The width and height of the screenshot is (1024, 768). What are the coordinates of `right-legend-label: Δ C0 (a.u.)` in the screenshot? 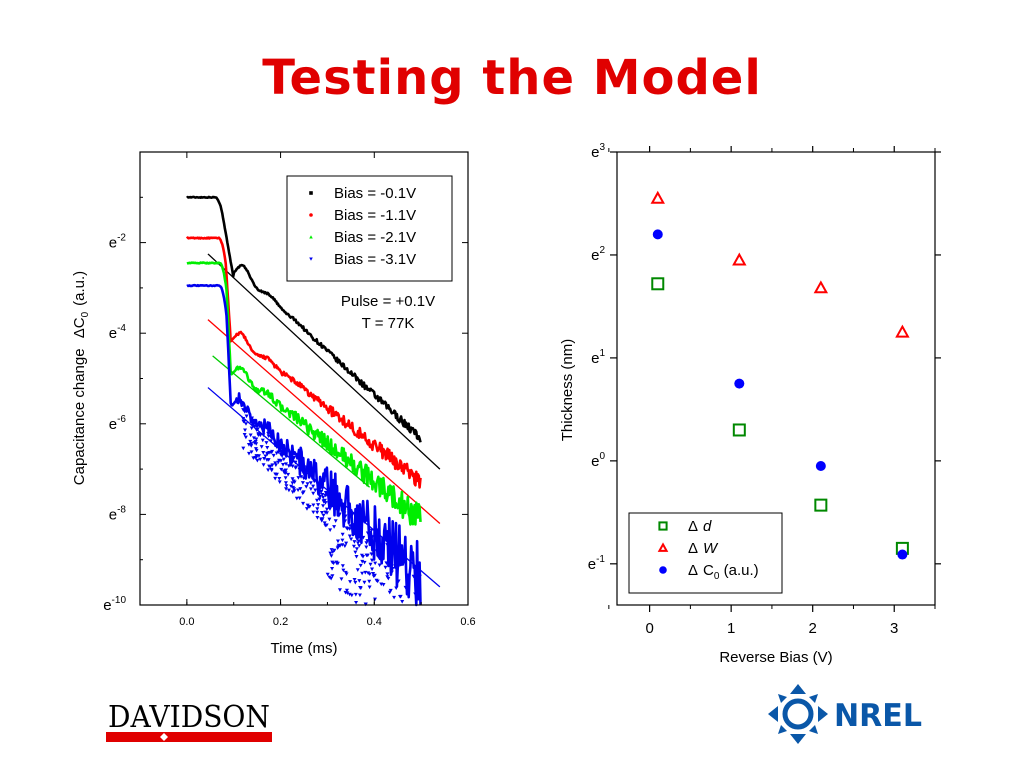 It's located at (723, 572).